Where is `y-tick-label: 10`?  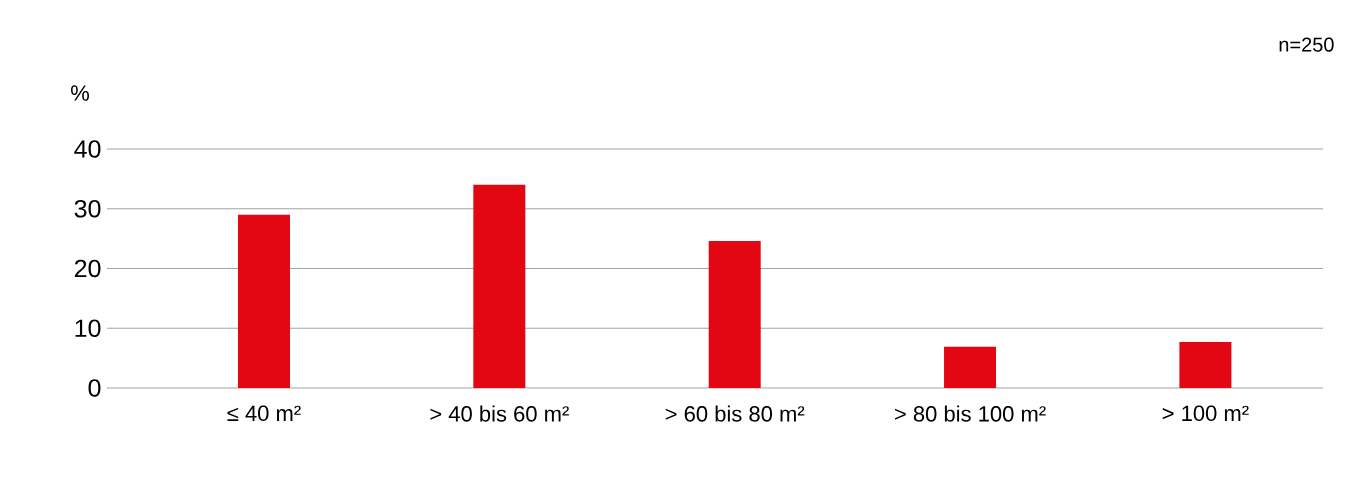
y-tick-label: 10 is located at coordinates (88, 328).